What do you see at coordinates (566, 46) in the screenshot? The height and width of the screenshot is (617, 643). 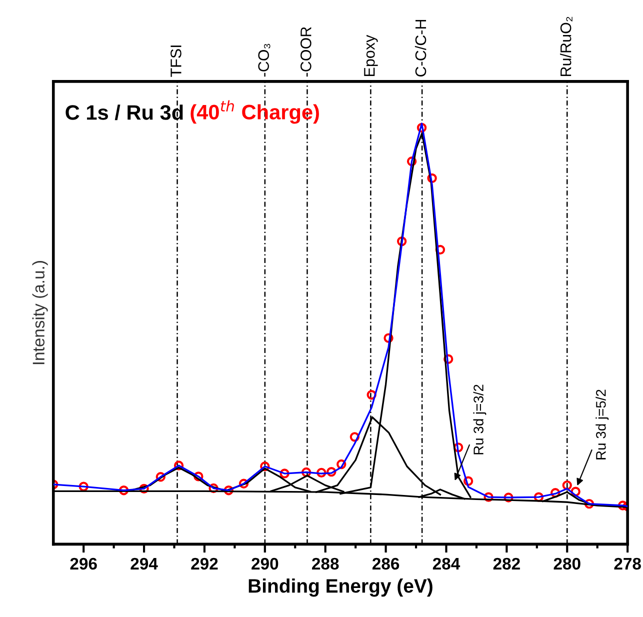 I see `ref-line-label: Ru/RuO₂` at bounding box center [566, 46].